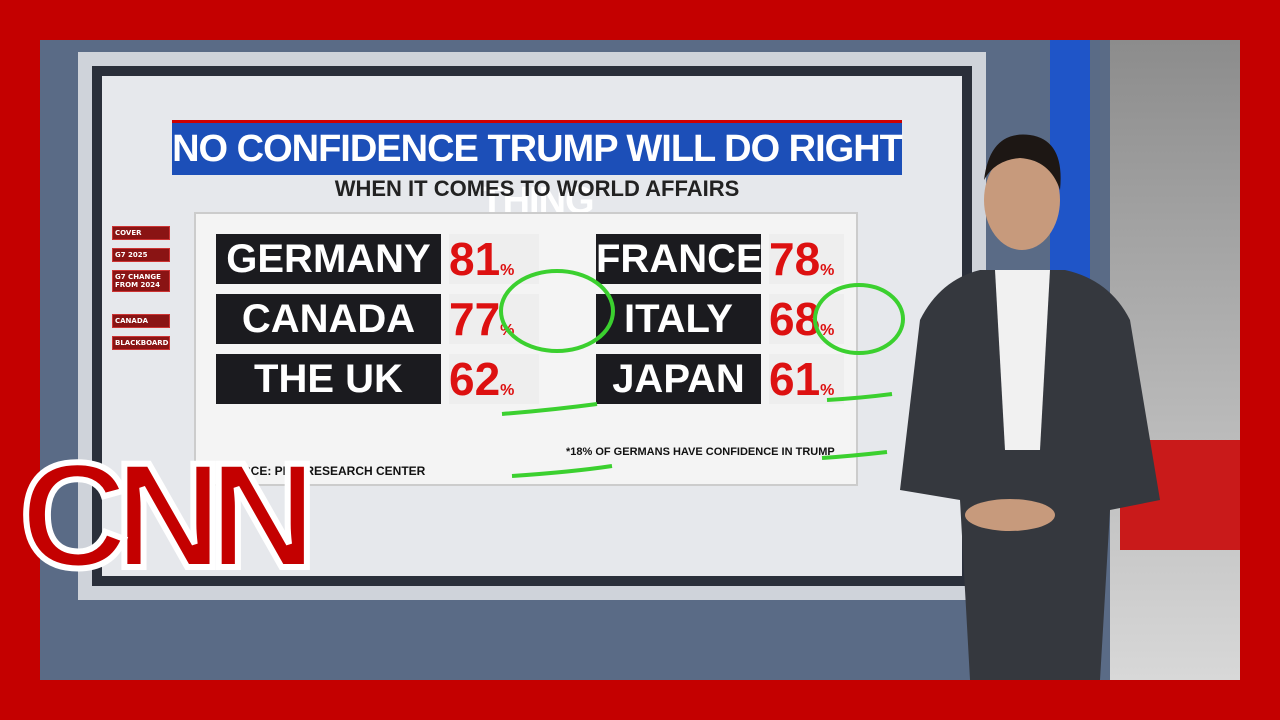 The height and width of the screenshot is (720, 1280). Describe the element at coordinates (328, 379) in the screenshot. I see `country: THE UK` at that location.